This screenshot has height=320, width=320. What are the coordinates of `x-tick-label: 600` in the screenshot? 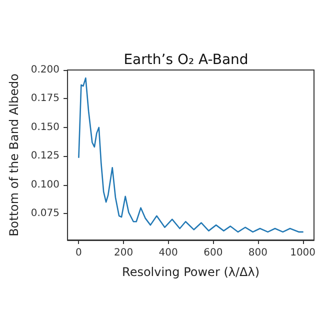 It's located at (213, 253).